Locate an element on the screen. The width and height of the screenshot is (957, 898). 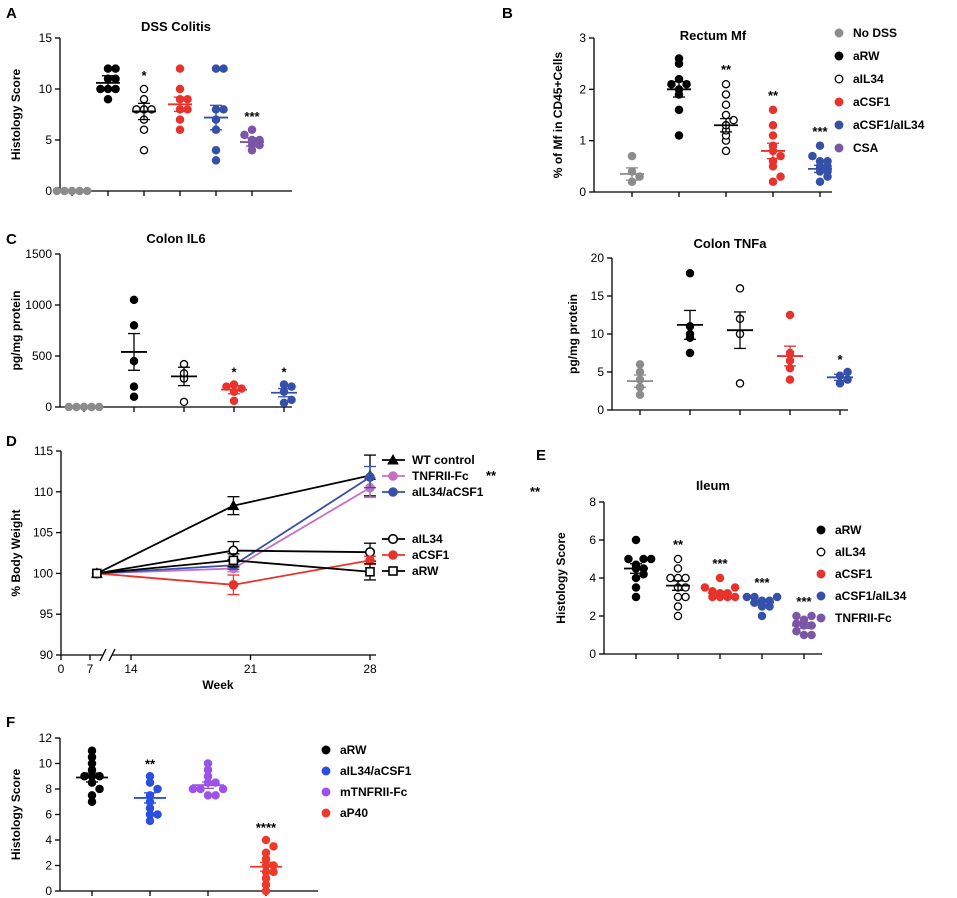
y-tick-label: 12 is located at coordinates (46, 738).